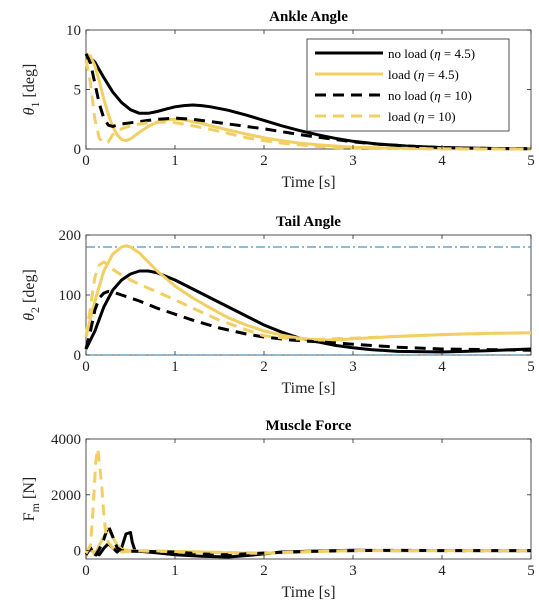  What do you see at coordinates (309, 426) in the screenshot?
I see `chart-title: Muscle Force` at bounding box center [309, 426].